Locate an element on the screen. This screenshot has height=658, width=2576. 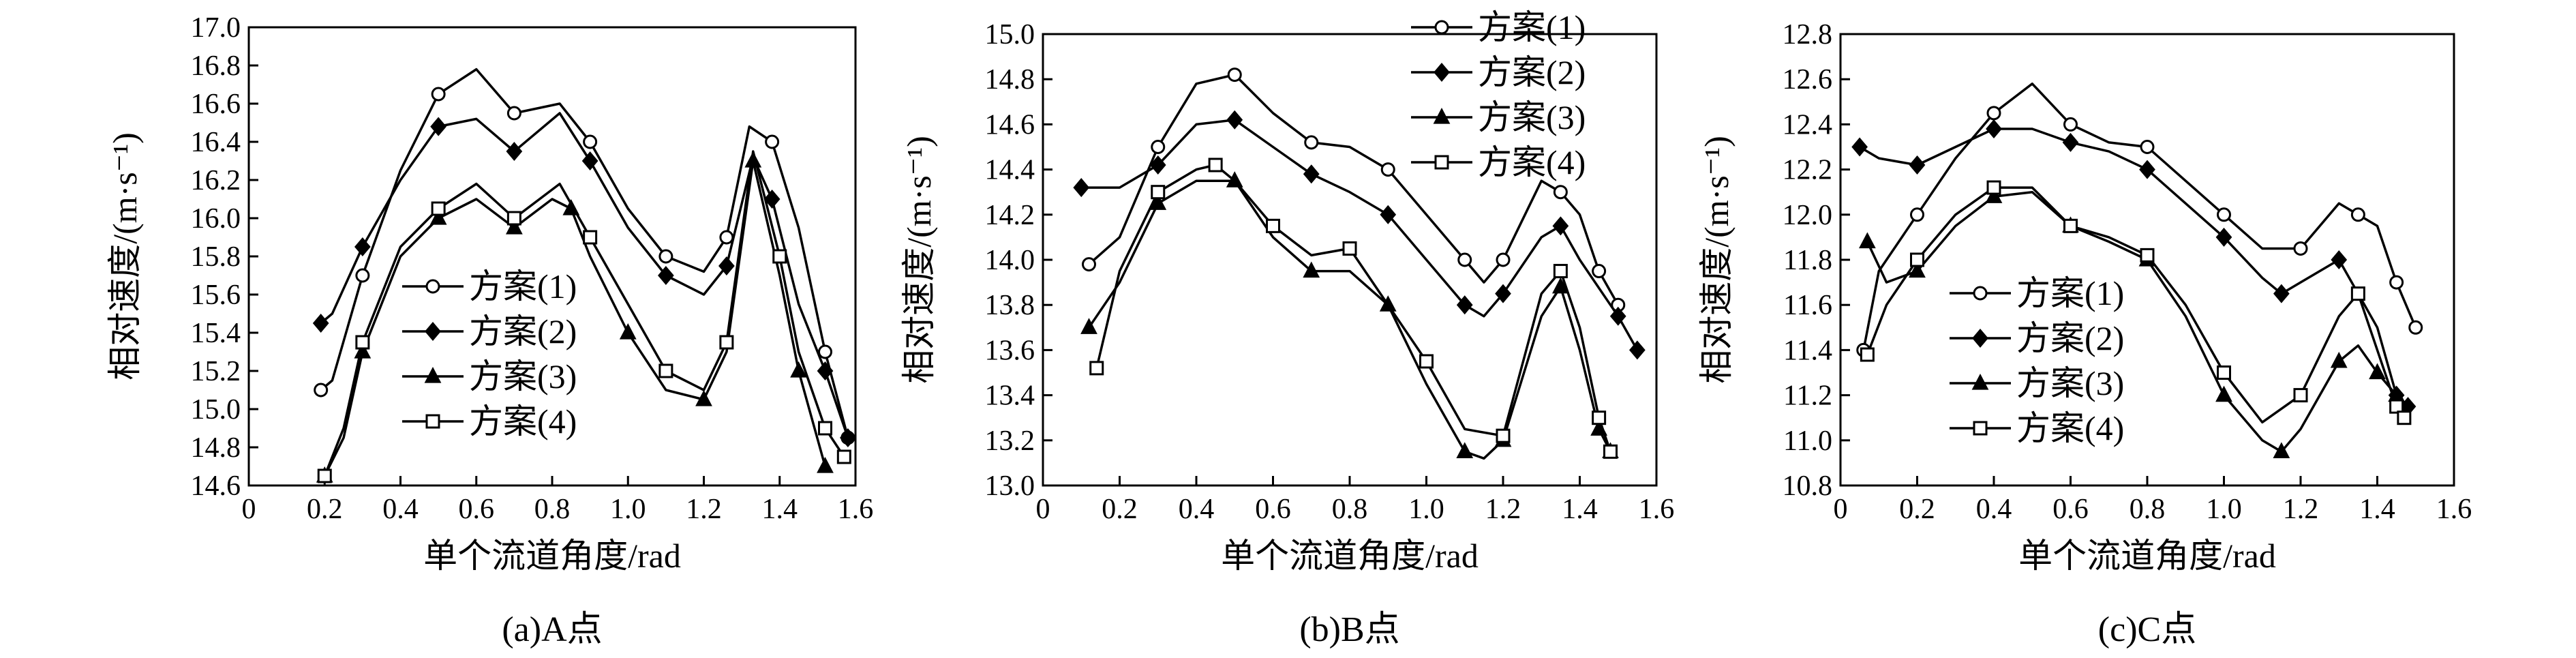
x-tick-label: 1.2 is located at coordinates (2301, 509).